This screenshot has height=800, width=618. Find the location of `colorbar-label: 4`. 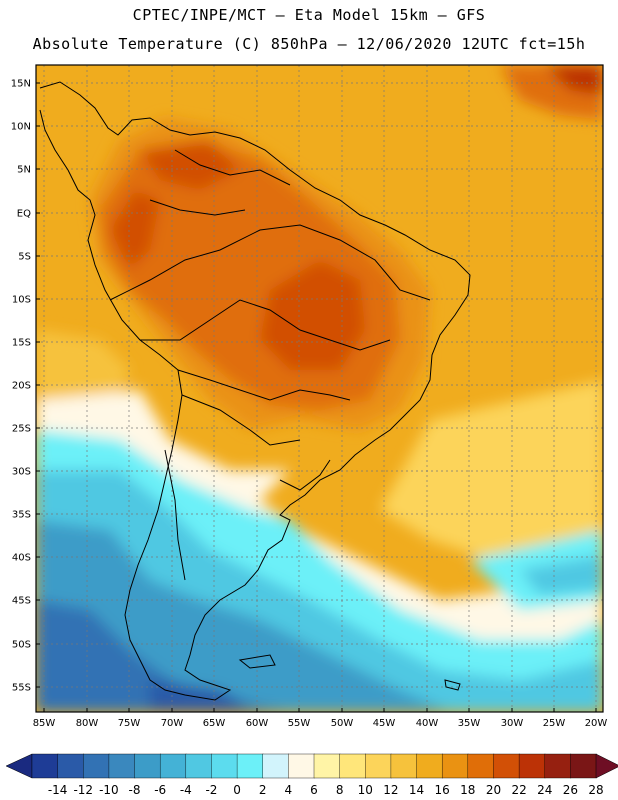

colorbar-label: 4 is located at coordinates (289, 790).